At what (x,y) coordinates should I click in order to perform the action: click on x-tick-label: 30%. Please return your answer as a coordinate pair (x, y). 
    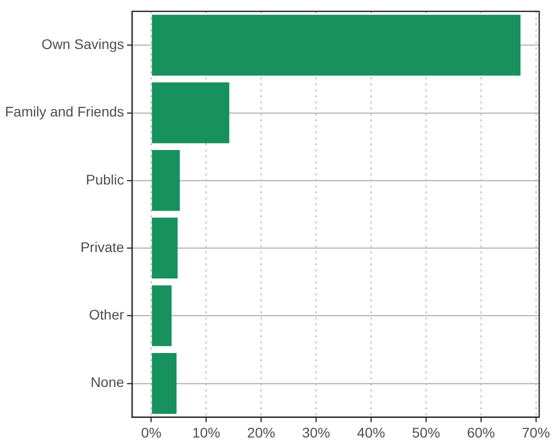
    Looking at the image, I should click on (316, 432).